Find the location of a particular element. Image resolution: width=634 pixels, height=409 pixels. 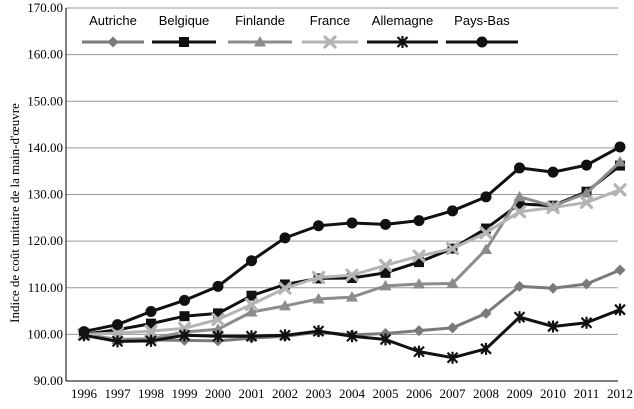

legend-label: Autriche is located at coordinates (113, 20).